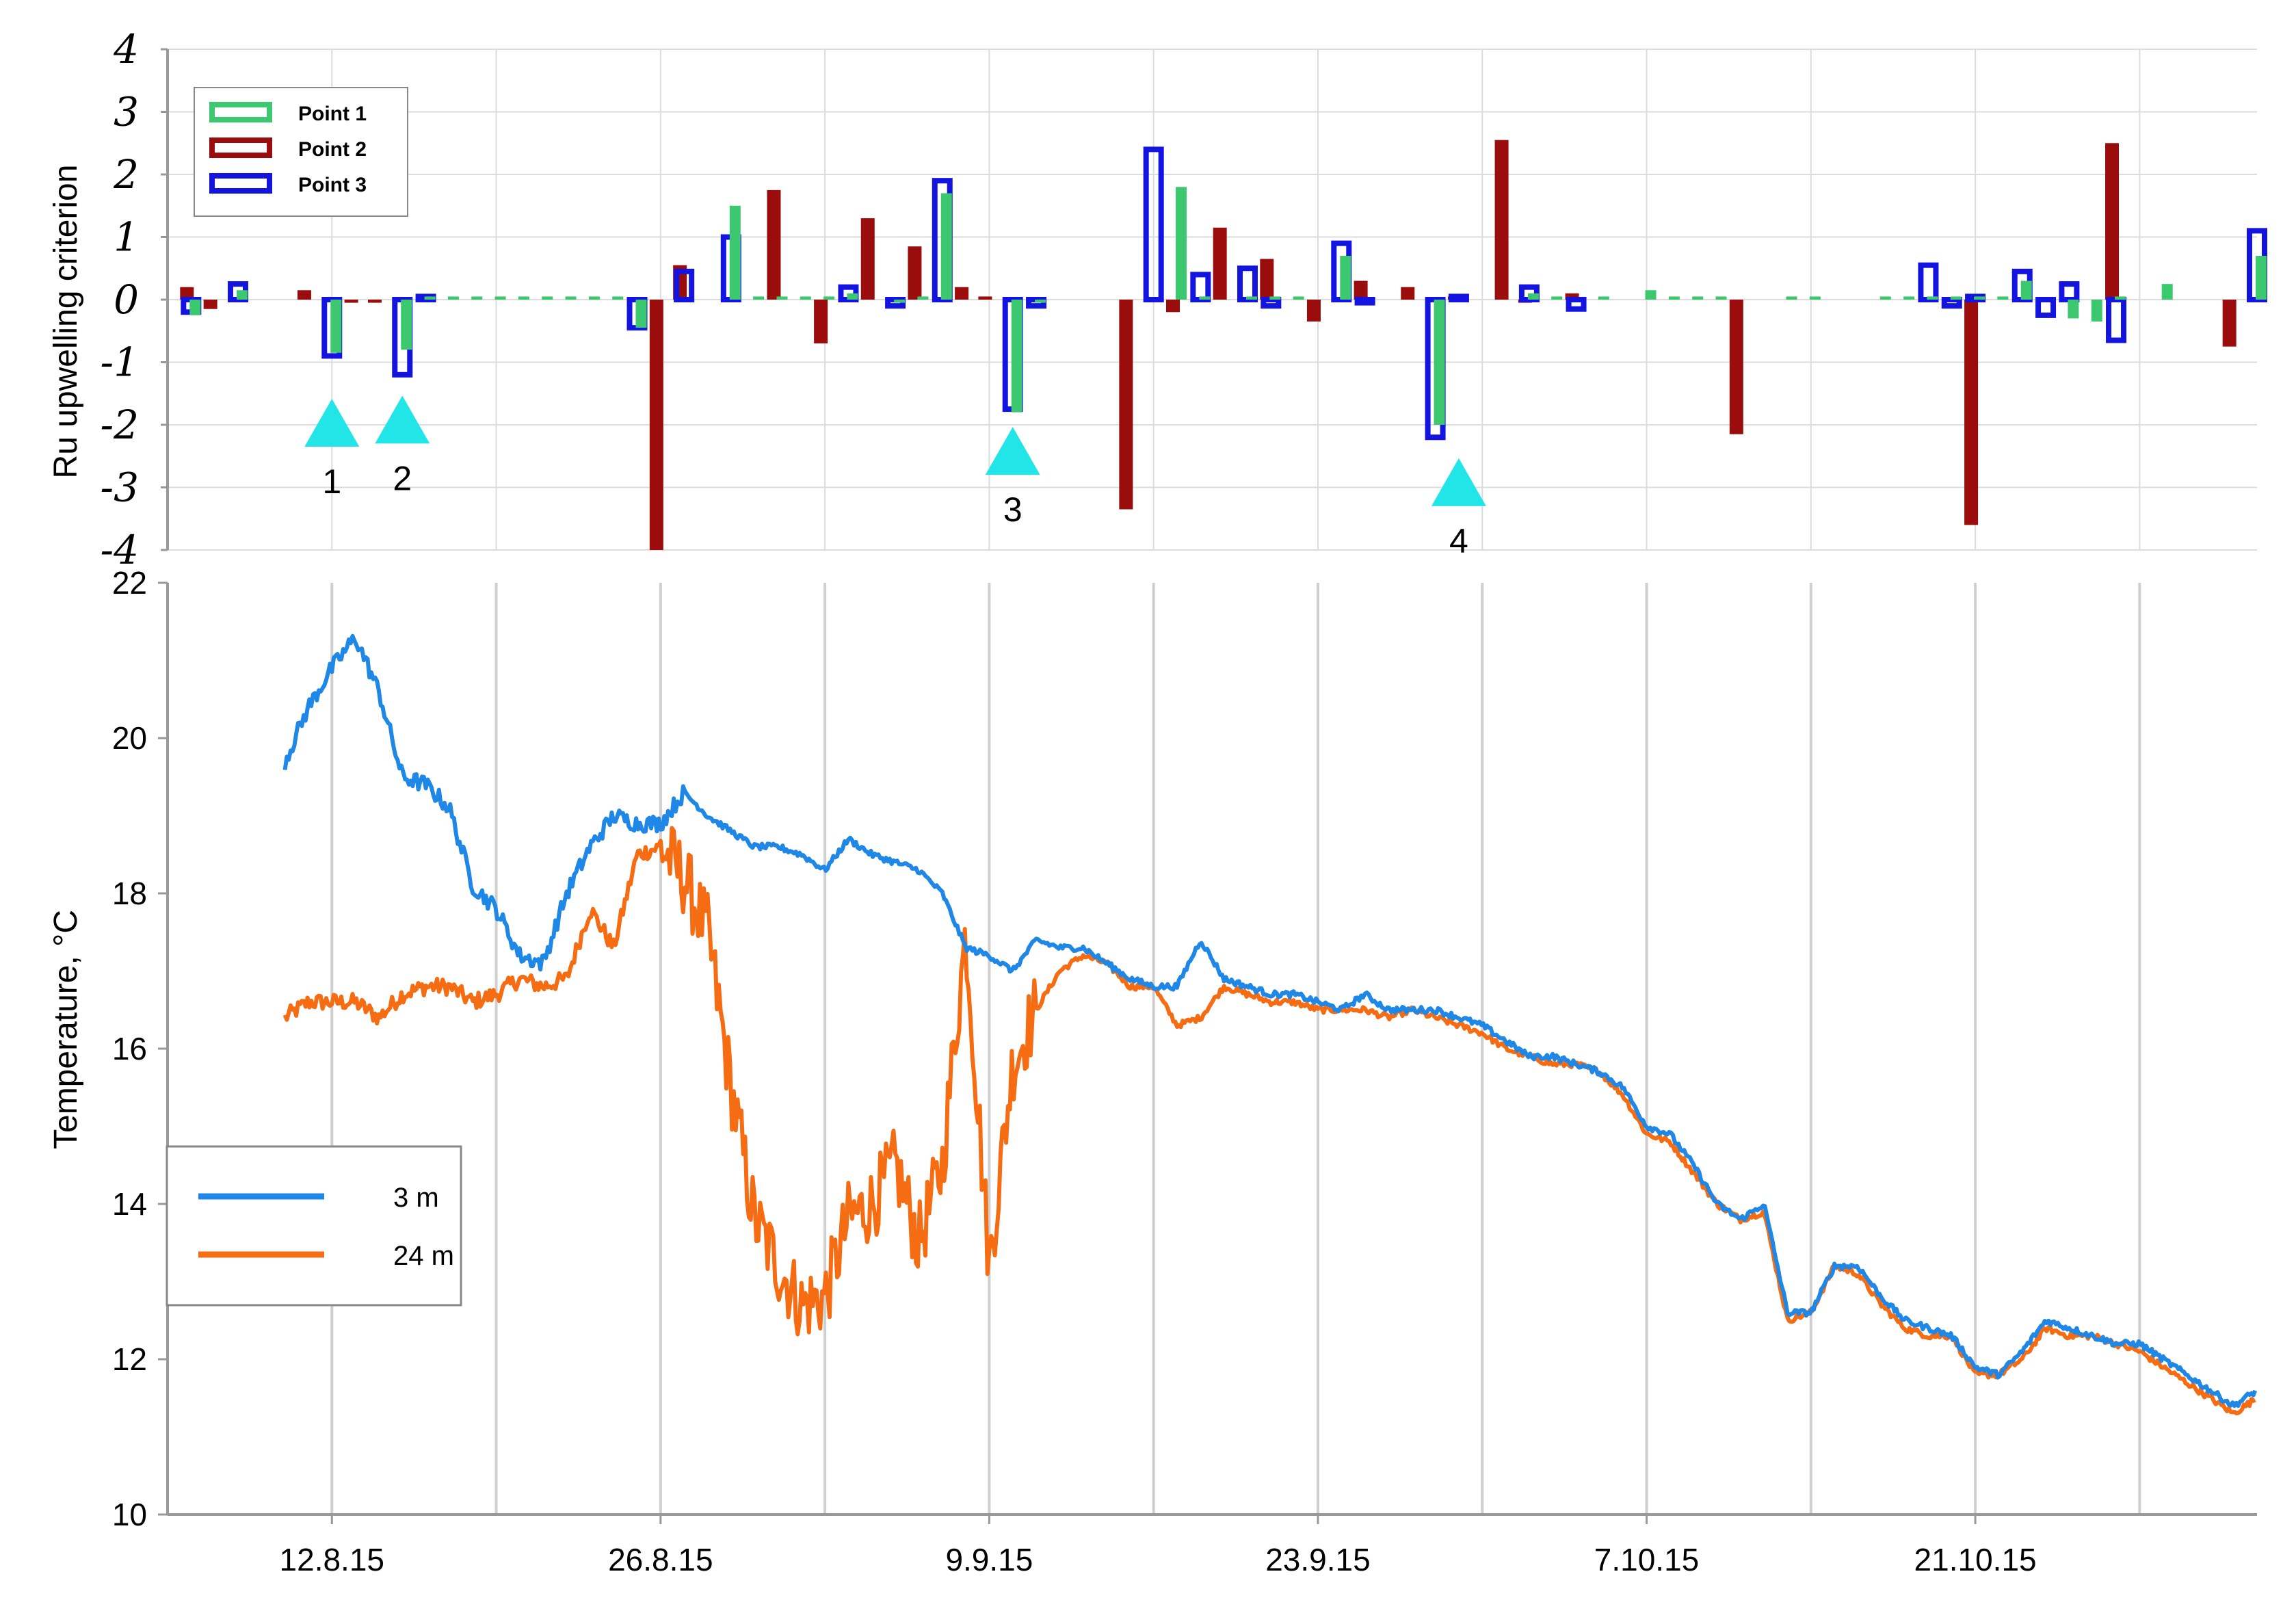 The width and height of the screenshot is (2296, 1600). I want to click on upwelling-y-tick-label: 4, so click(126, 49).